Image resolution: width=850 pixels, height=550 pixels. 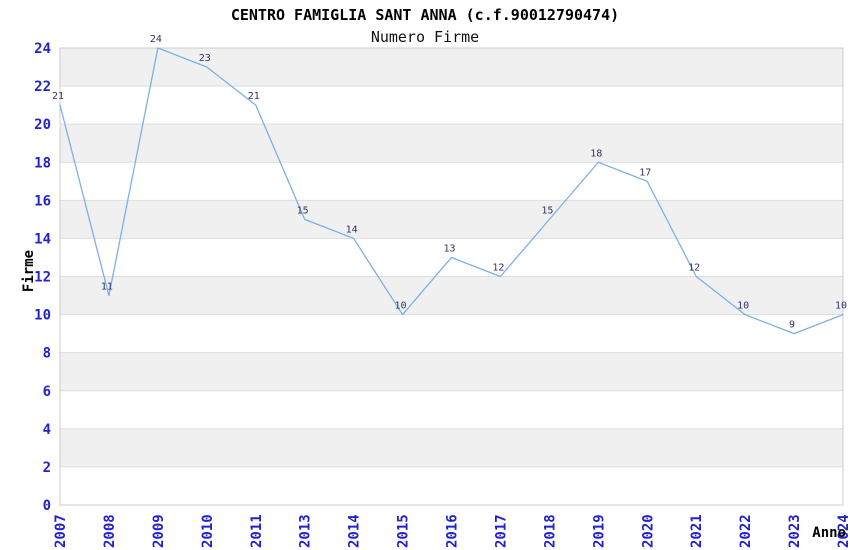 What do you see at coordinates (42, 163) in the screenshot?
I see `y-tick-label: 18` at bounding box center [42, 163].